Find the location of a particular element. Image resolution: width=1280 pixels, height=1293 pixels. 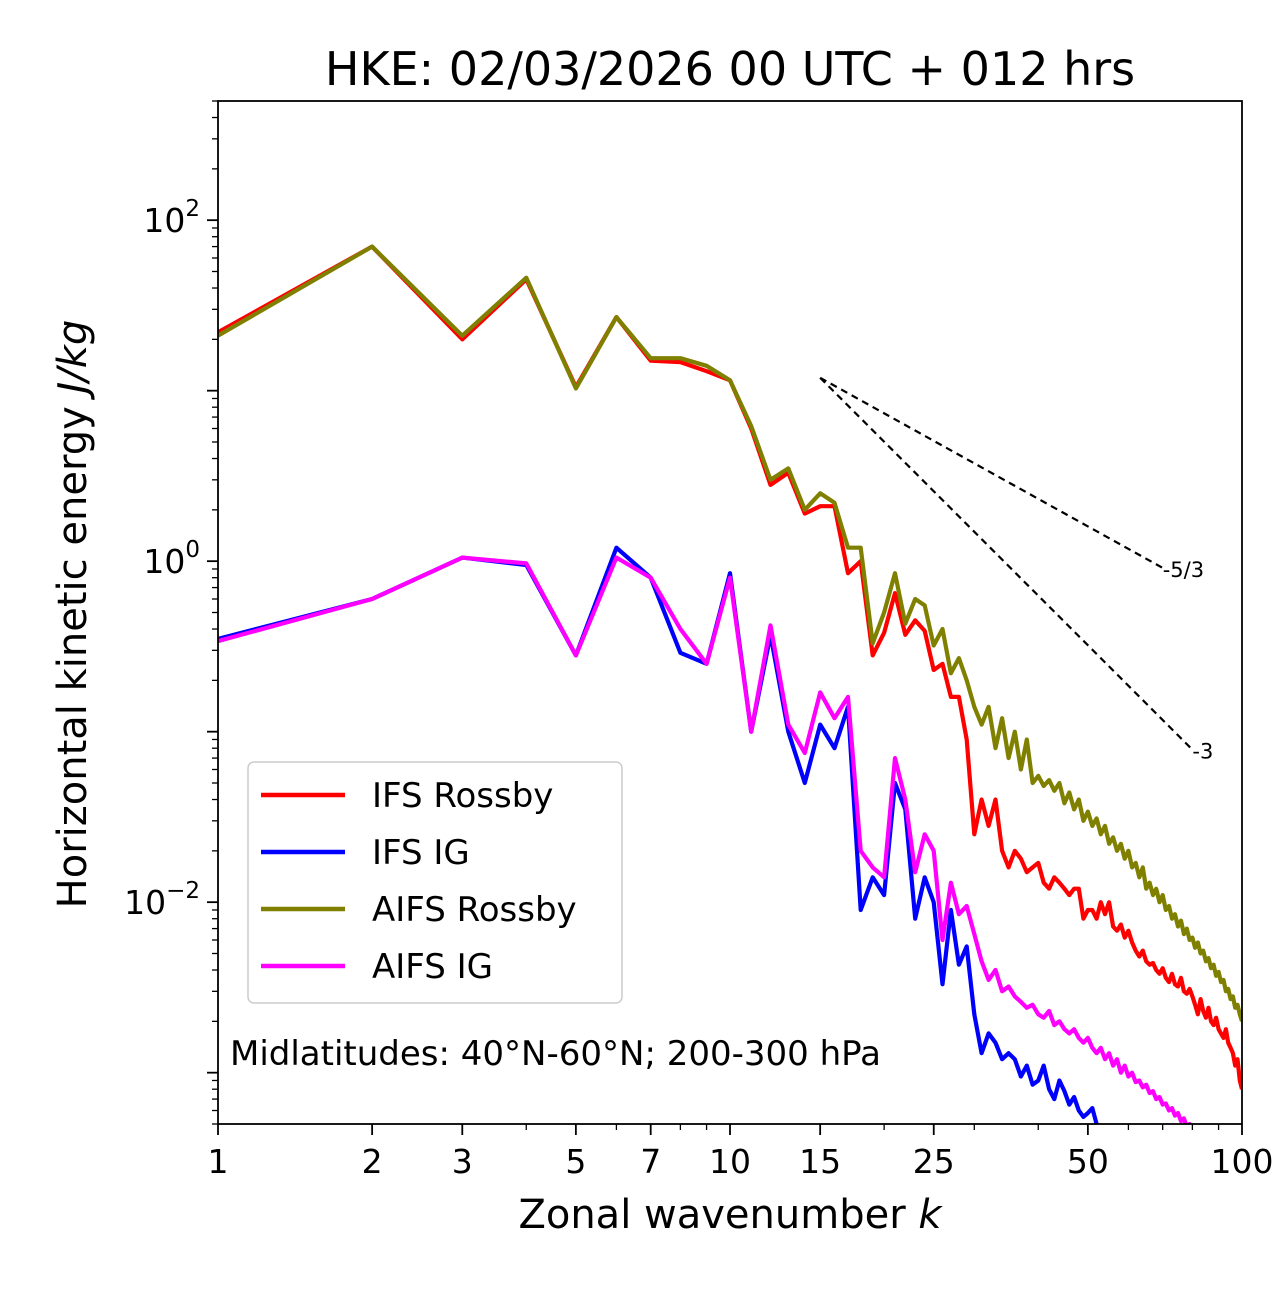

x-axis-label-text: Zonal wavenumber is located at coordinates (712, 1215).